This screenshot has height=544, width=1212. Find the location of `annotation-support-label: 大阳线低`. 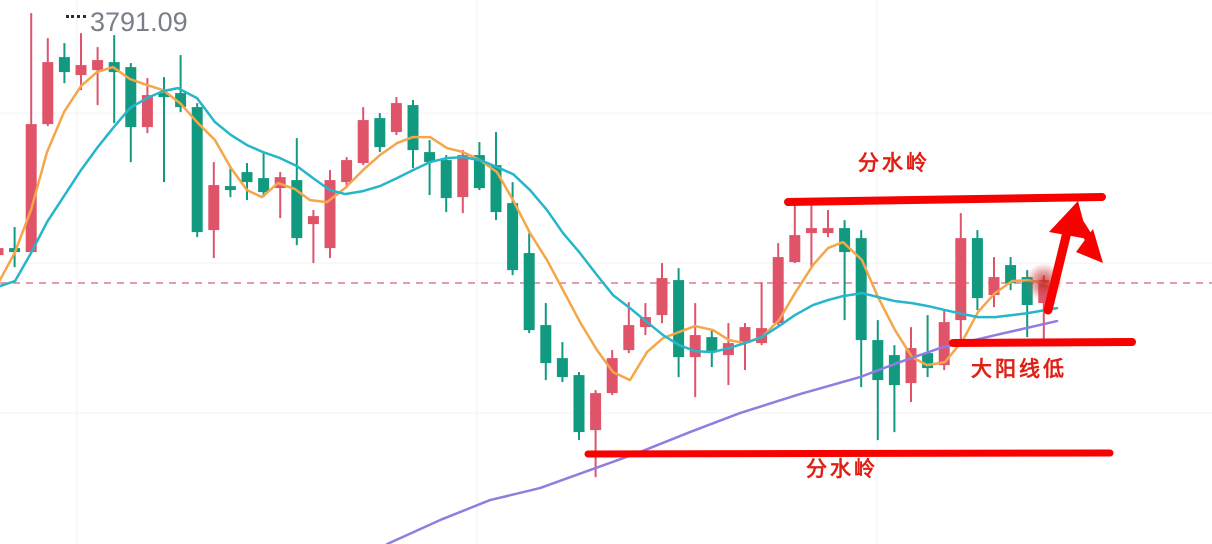

annotation-support-label: 大阳线低 is located at coordinates (1019, 369).